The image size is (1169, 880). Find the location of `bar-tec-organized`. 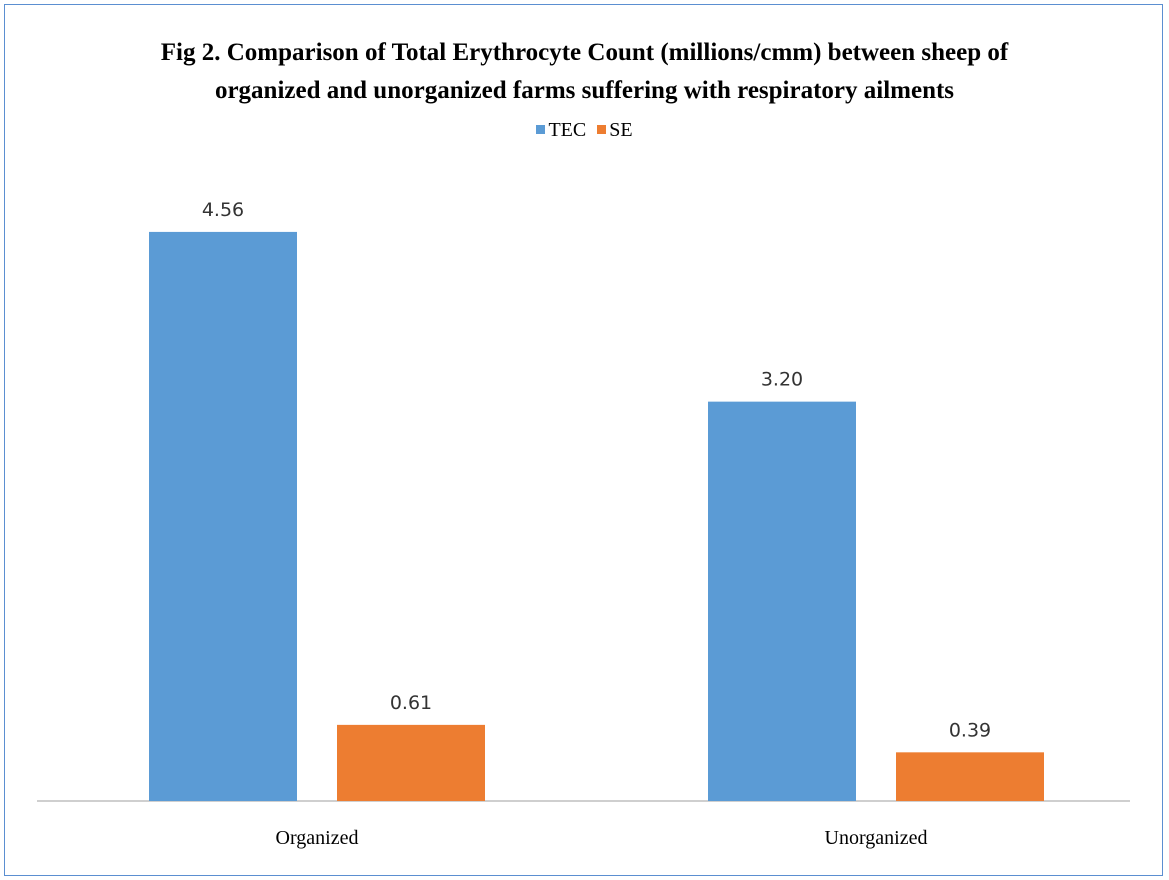

bar-tec-organized is located at coordinates (223, 516).